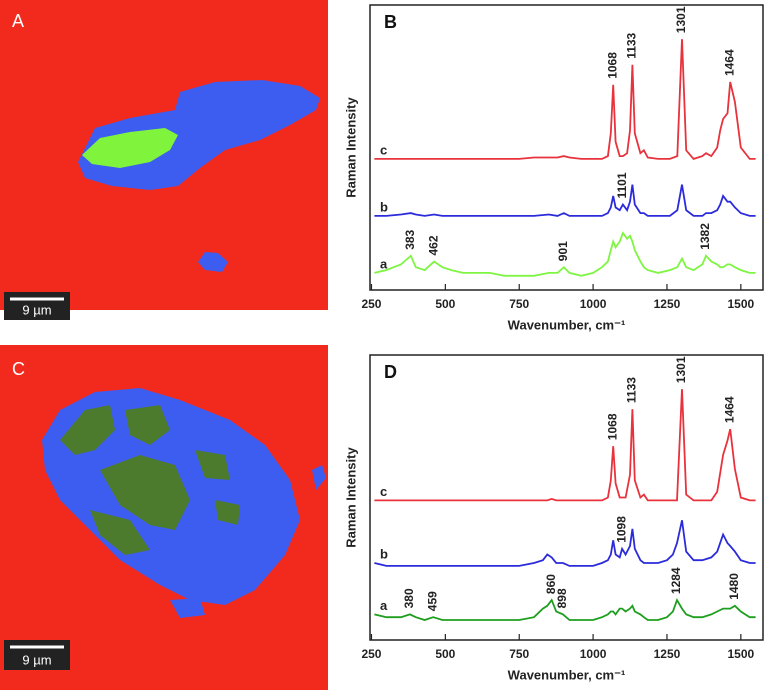 Image resolution: width=768 pixels, height=690 pixels. What do you see at coordinates (676, 580) in the screenshot?
I see `peak-label: 1284` at bounding box center [676, 580].